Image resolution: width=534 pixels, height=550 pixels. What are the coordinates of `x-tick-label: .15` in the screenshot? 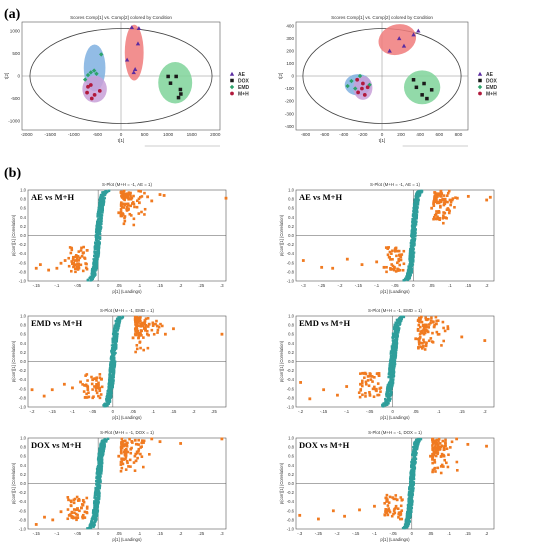 It's located at (468, 533).